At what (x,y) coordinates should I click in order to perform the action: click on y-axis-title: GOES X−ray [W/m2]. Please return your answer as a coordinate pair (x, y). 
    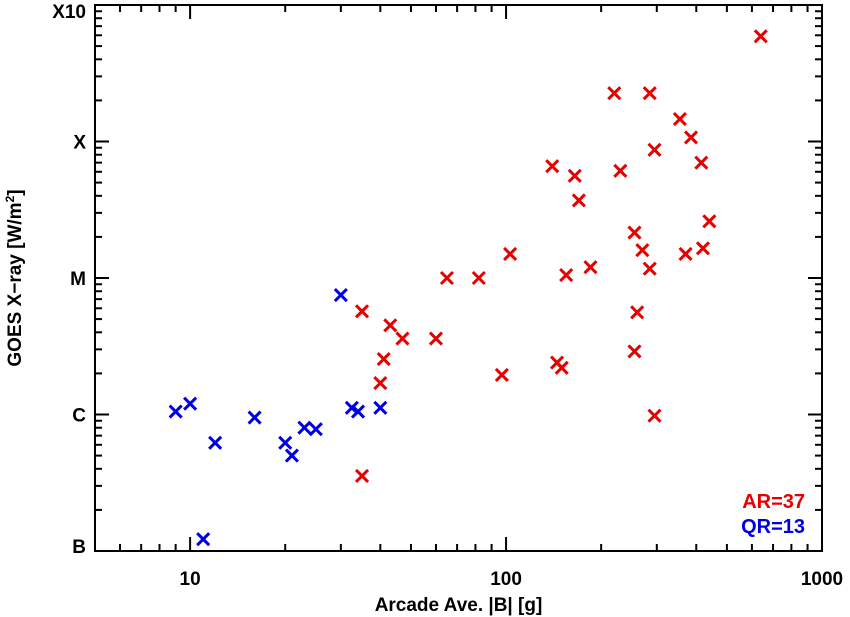
    Looking at the image, I should click on (14, 277).